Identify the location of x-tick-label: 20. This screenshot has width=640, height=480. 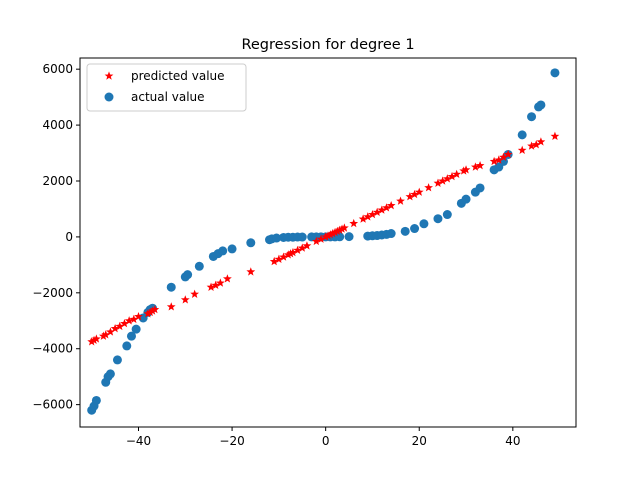
(419, 441).